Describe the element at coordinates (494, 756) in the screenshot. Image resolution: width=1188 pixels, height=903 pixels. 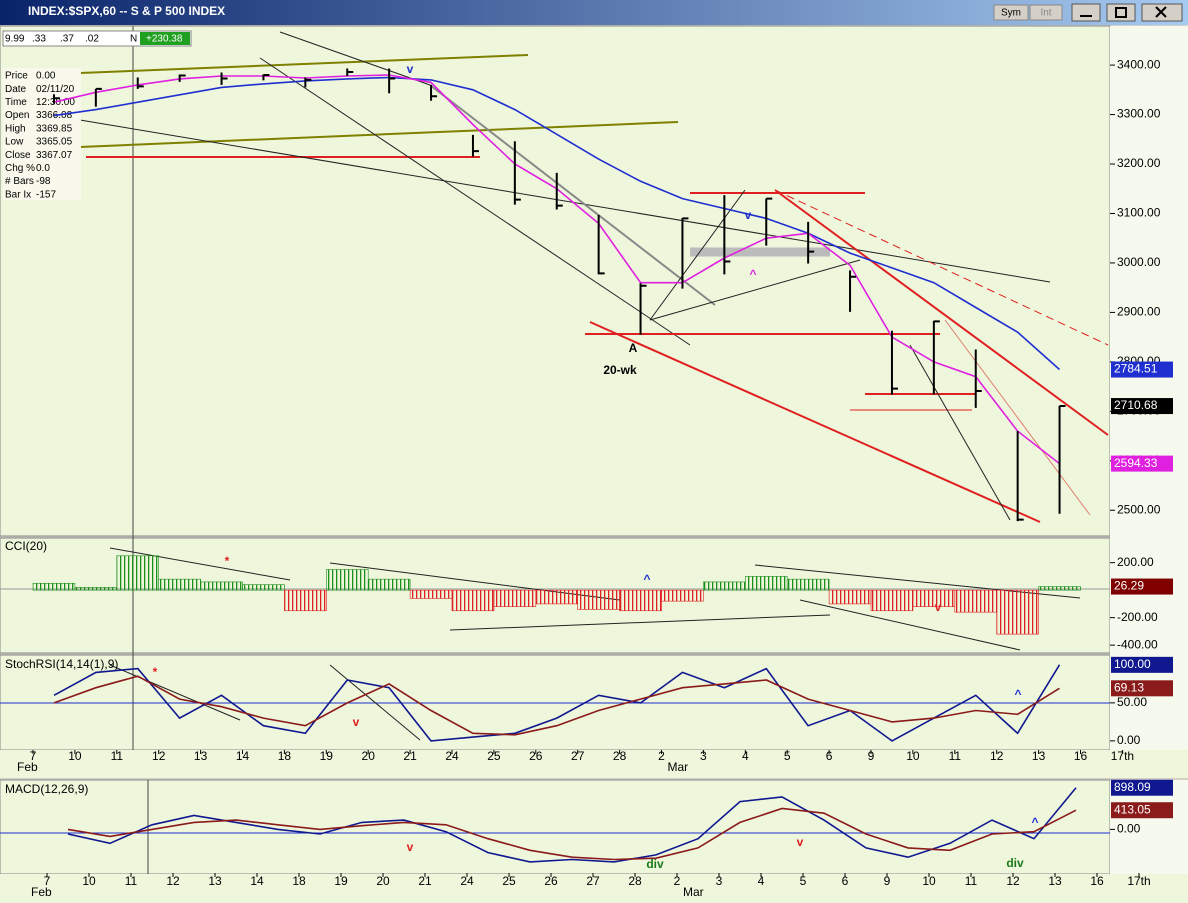
I see `x-tick-label: 25` at that location.